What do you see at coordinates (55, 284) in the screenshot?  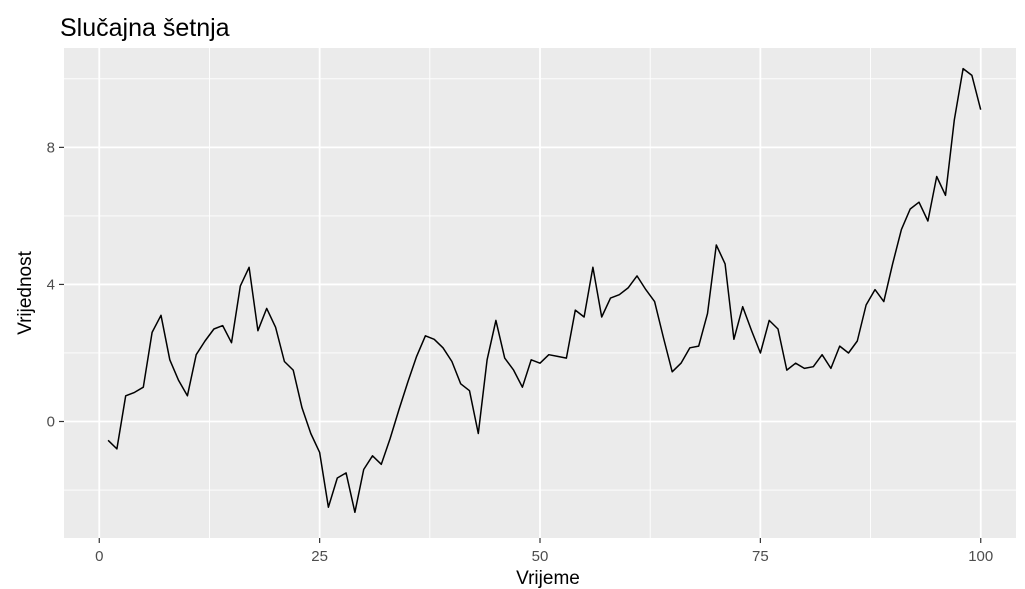 I see `y-axis: 0 4 8` at bounding box center [55, 284].